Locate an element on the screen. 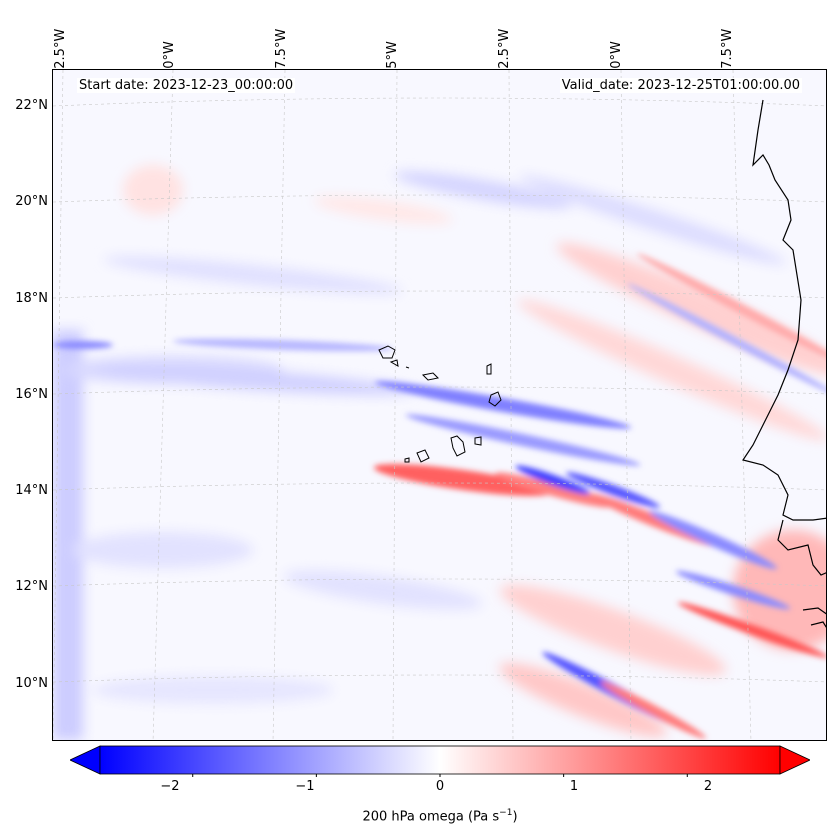 The image size is (837, 839). lat-label: 20°N is located at coordinates (31, 201).